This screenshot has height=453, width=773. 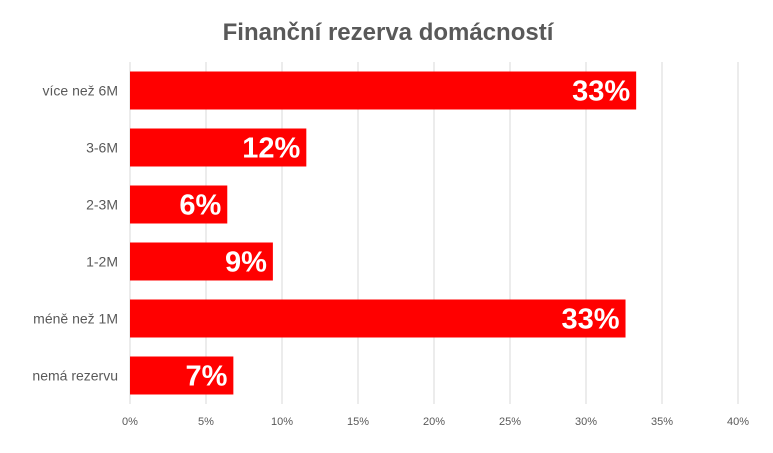 What do you see at coordinates (80, 91) in the screenshot?
I see `category-label-0: více než 6M` at bounding box center [80, 91].